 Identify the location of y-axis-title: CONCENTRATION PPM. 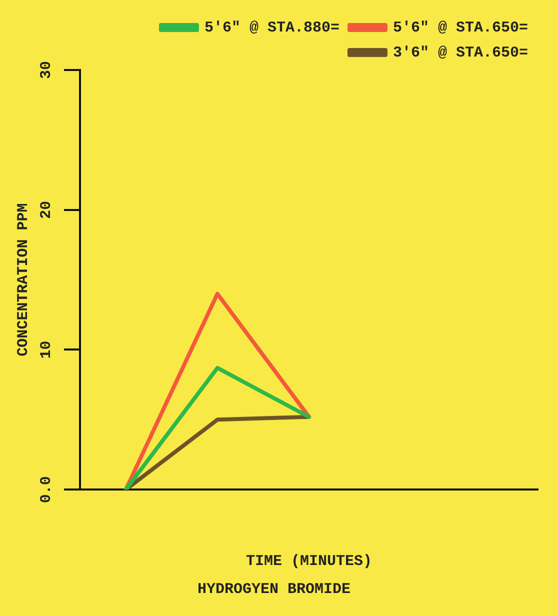
(23, 279).